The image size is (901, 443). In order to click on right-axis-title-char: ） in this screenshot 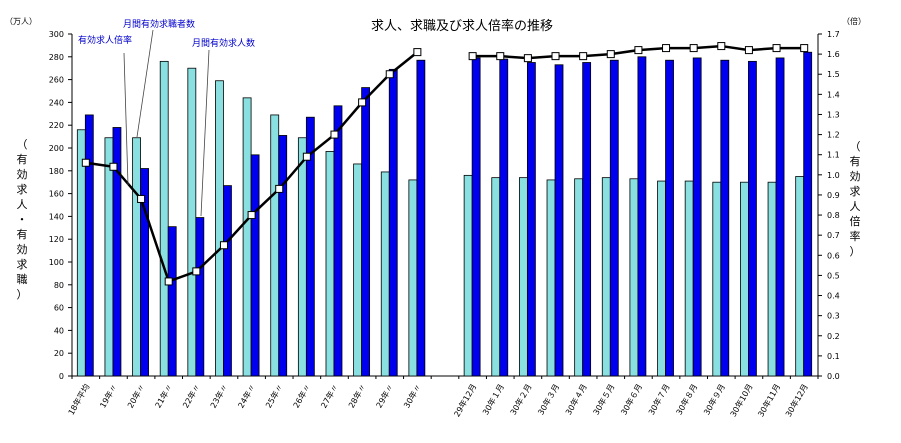, I will do `click(855, 251)`.